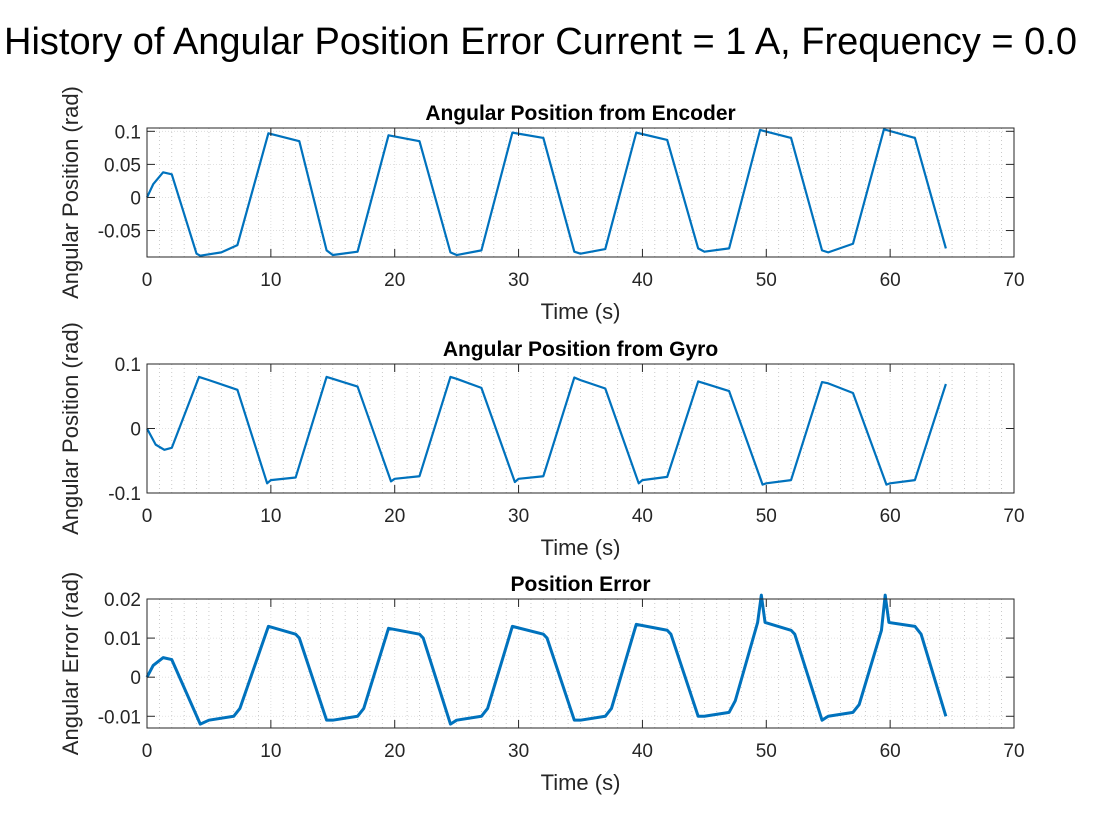 Image resolution: width=1120 pixels, height=840 pixels. Describe the element at coordinates (122, 639) in the screenshot. I see `y-tick-label: 0.01` at that location.